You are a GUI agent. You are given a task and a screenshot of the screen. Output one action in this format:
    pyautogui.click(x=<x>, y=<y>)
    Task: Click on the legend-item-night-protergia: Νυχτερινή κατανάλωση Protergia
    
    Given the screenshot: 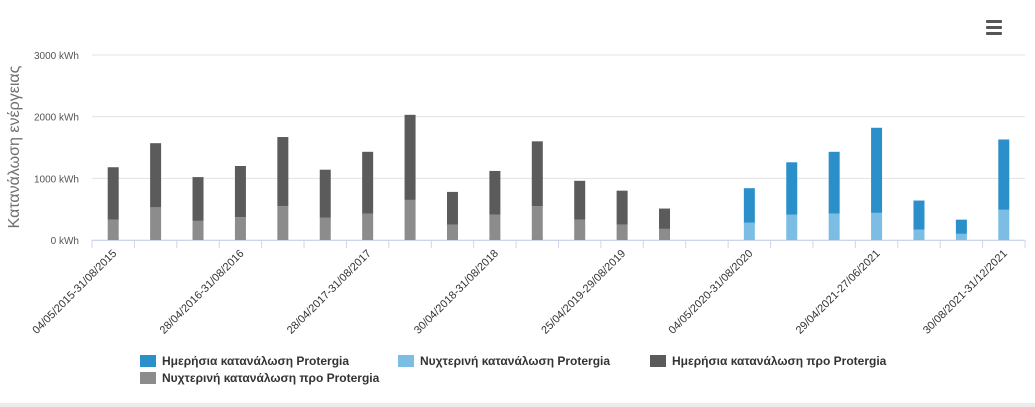 What is the action you would take?
    pyautogui.click(x=504, y=361)
    